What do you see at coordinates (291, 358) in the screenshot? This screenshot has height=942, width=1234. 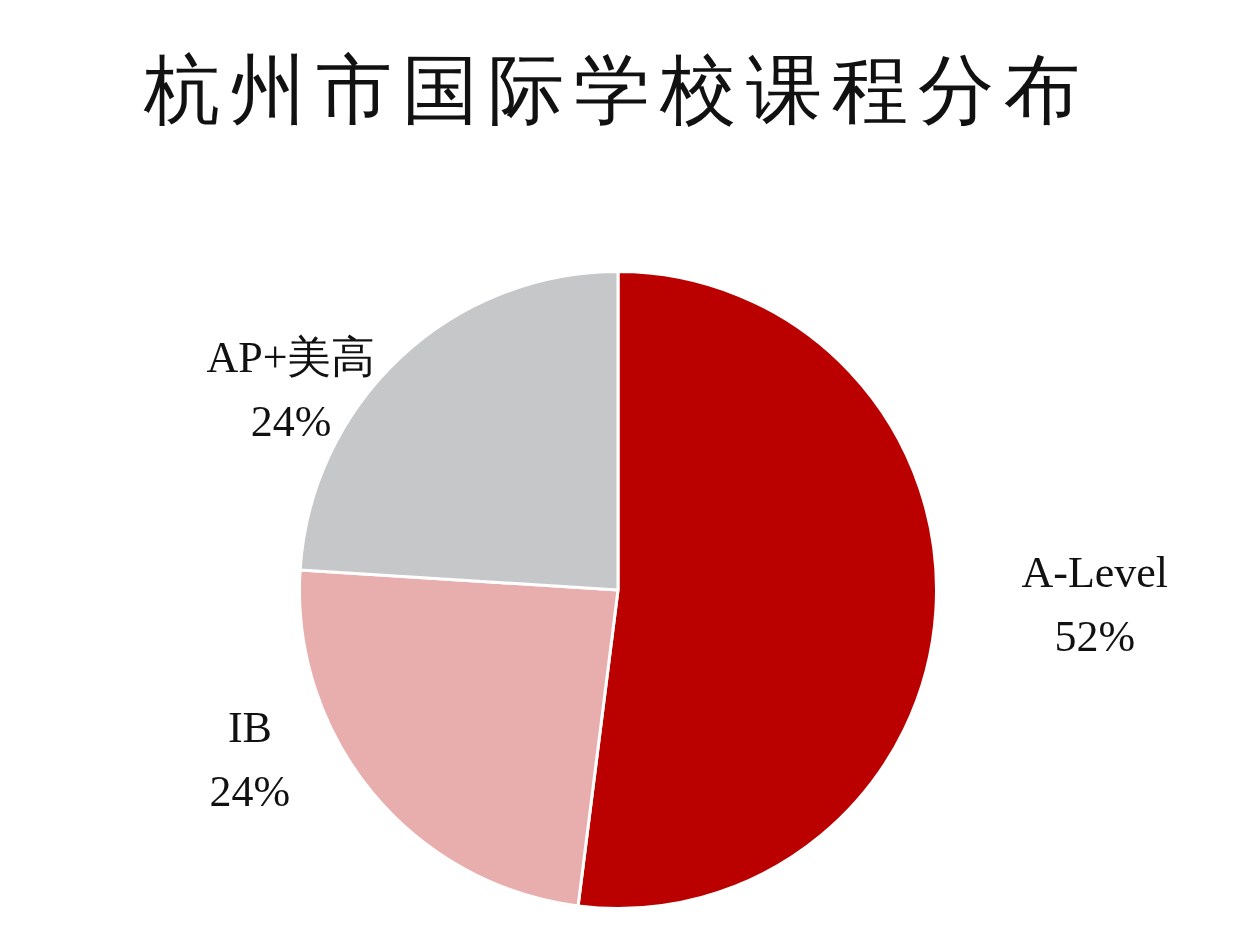 I see `slice-label: AP+美高` at bounding box center [291, 358].